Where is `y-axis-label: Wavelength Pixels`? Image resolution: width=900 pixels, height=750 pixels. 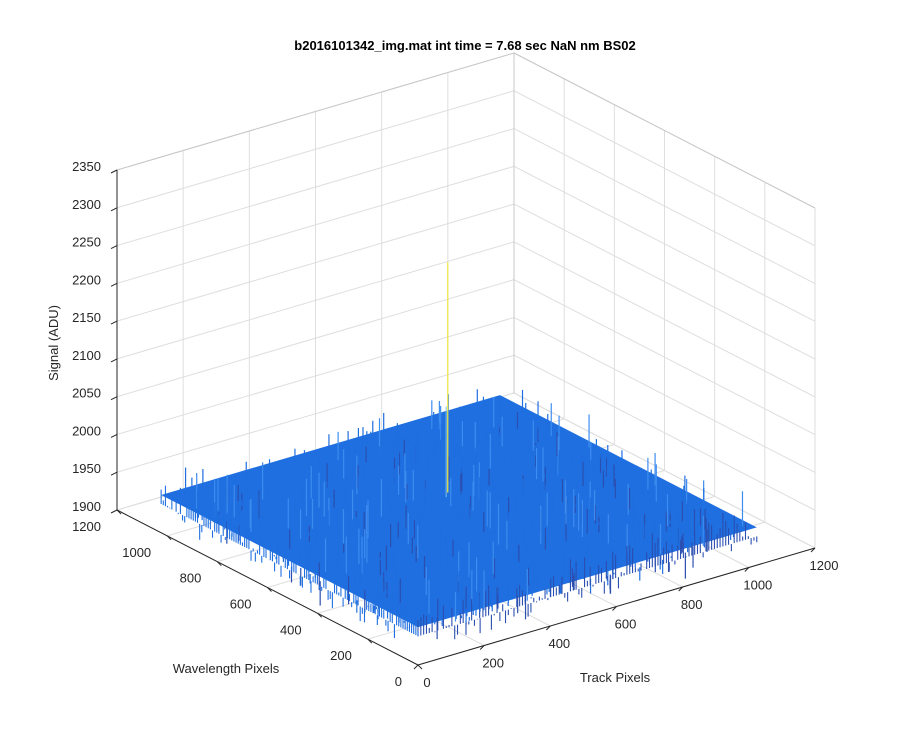
y-axis-label: Wavelength Pixels is located at coordinates (226, 668).